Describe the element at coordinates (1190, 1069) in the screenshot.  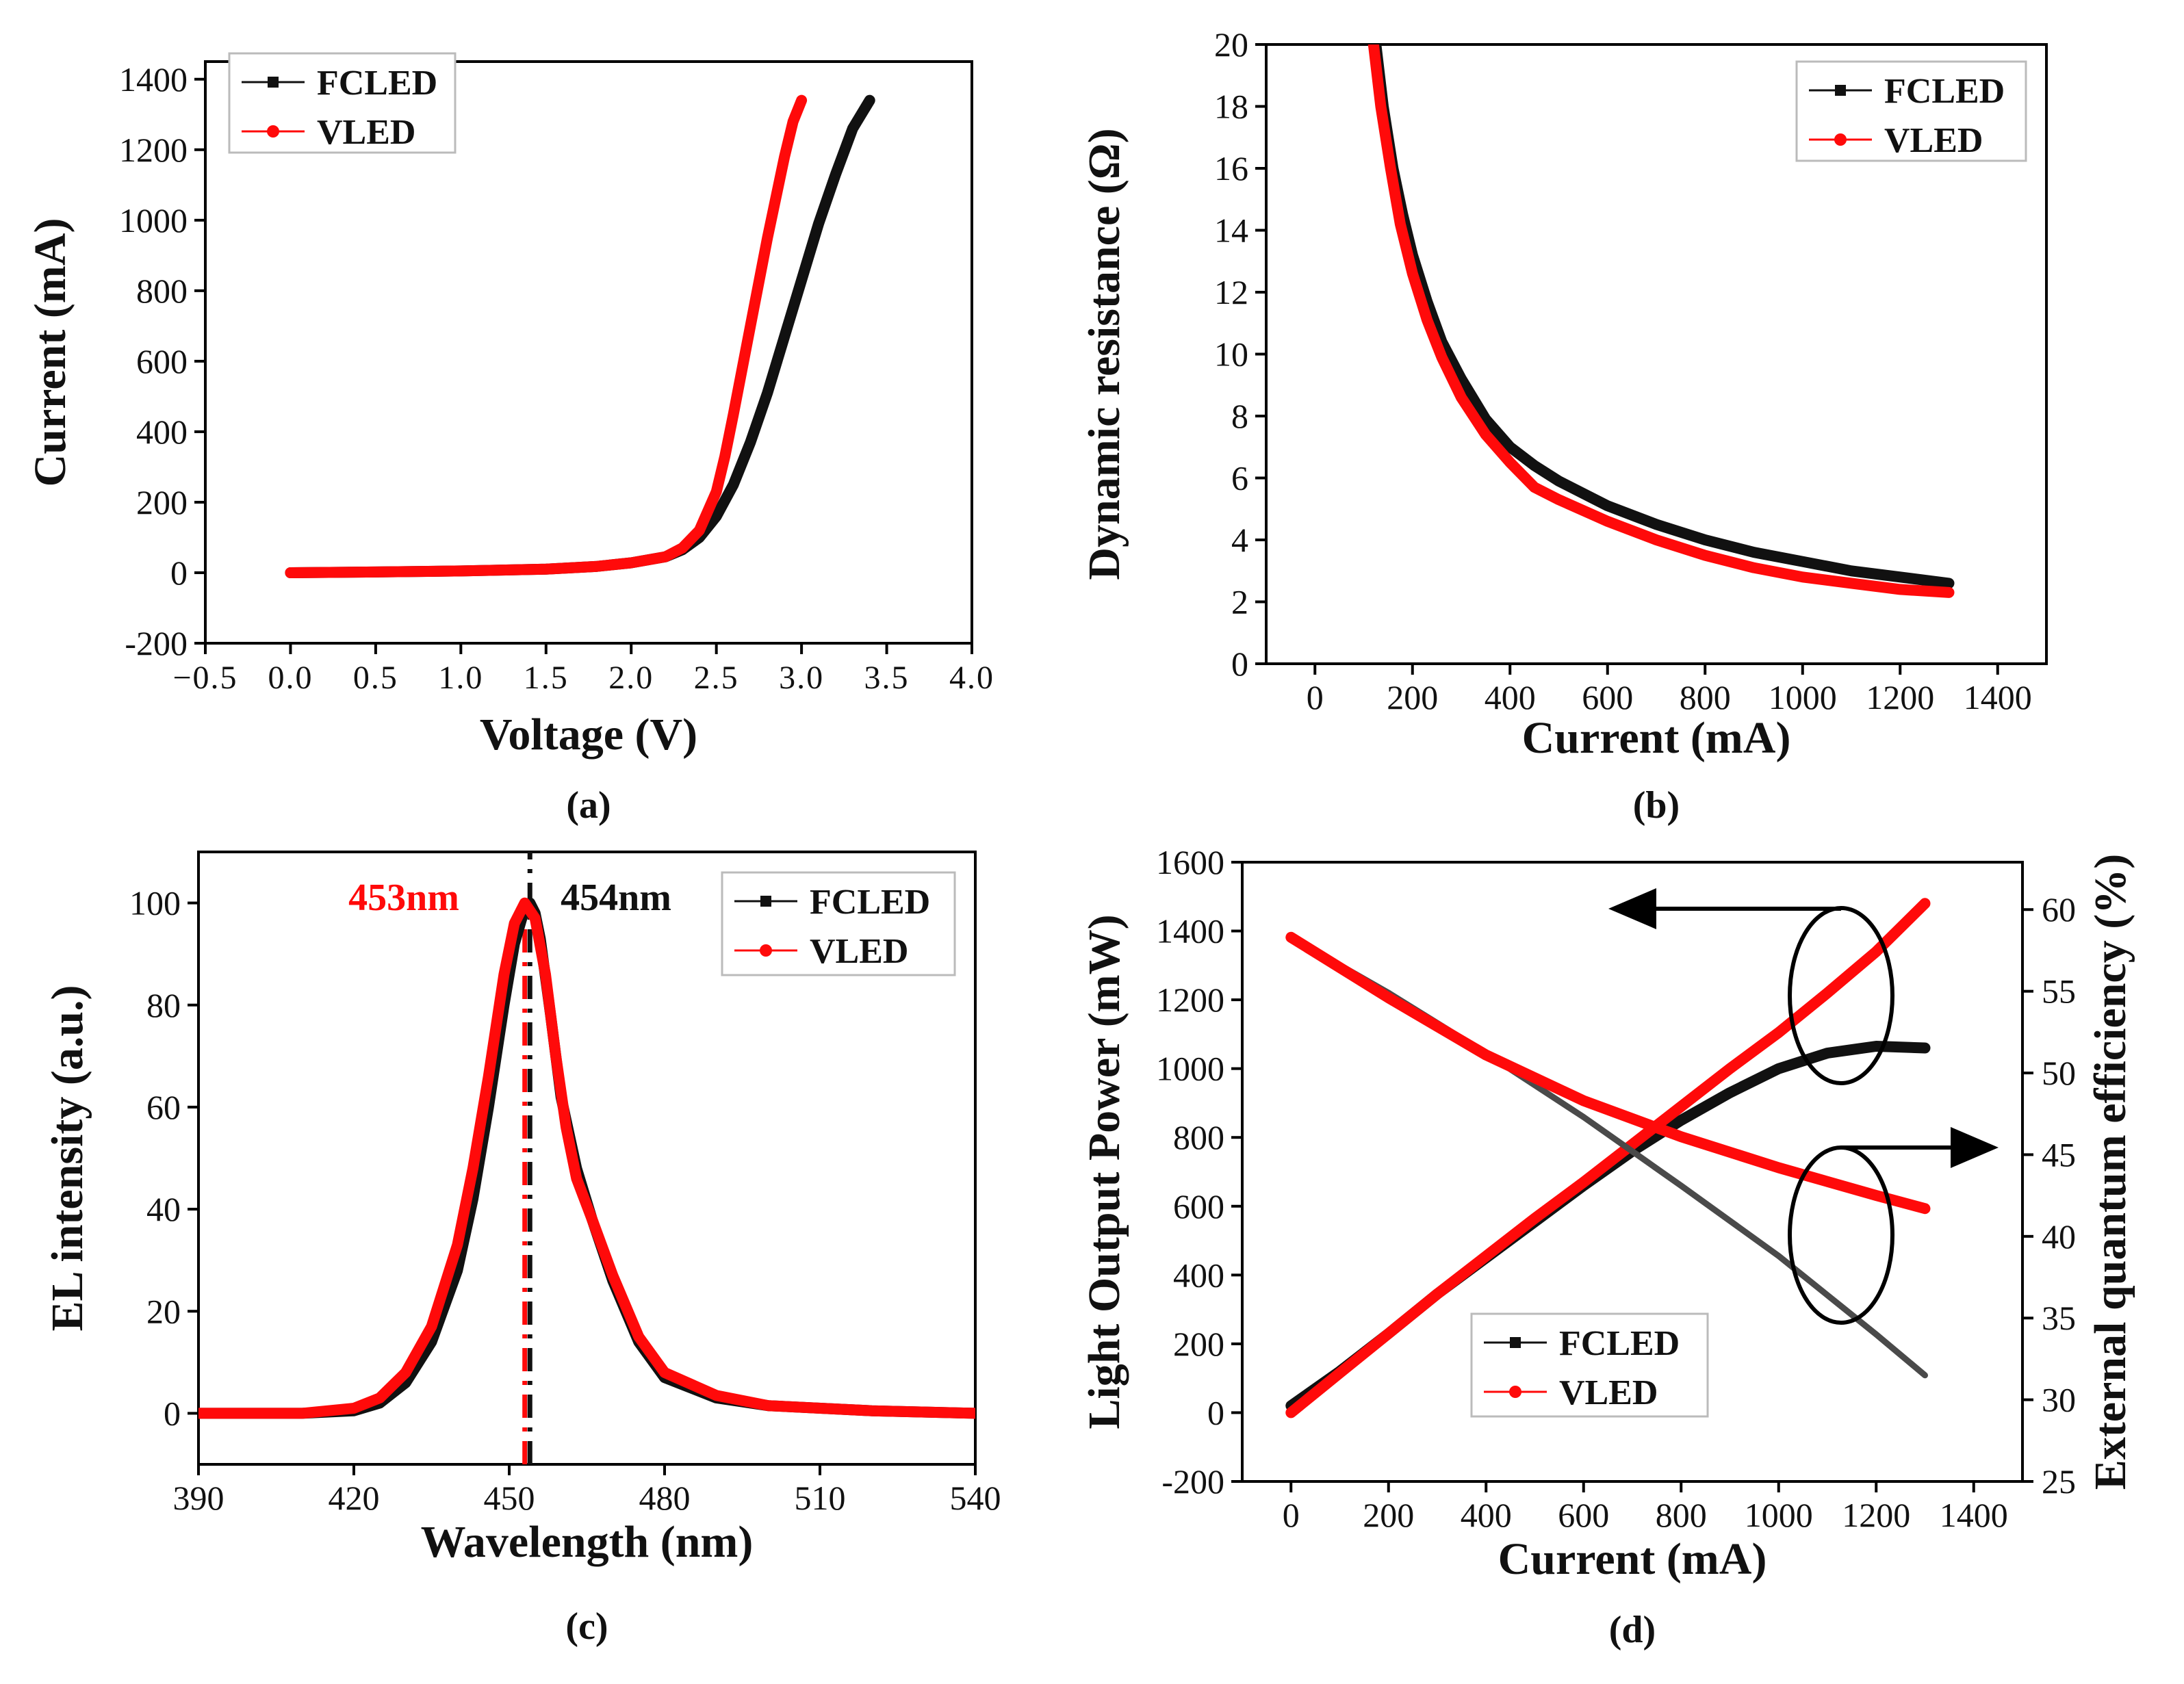
I see `y-tick-label: 1000` at that location.